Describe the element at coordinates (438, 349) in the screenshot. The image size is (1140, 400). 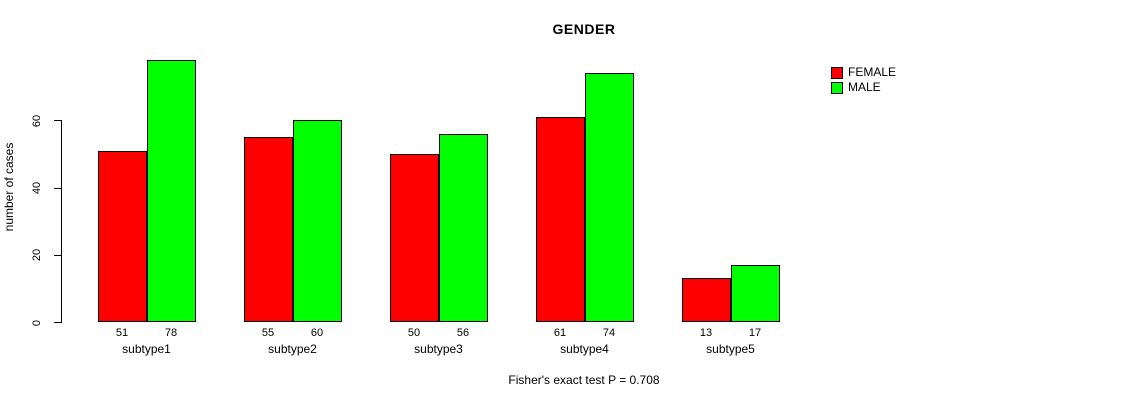
I see `category-label-subtype3: subtype3` at that location.